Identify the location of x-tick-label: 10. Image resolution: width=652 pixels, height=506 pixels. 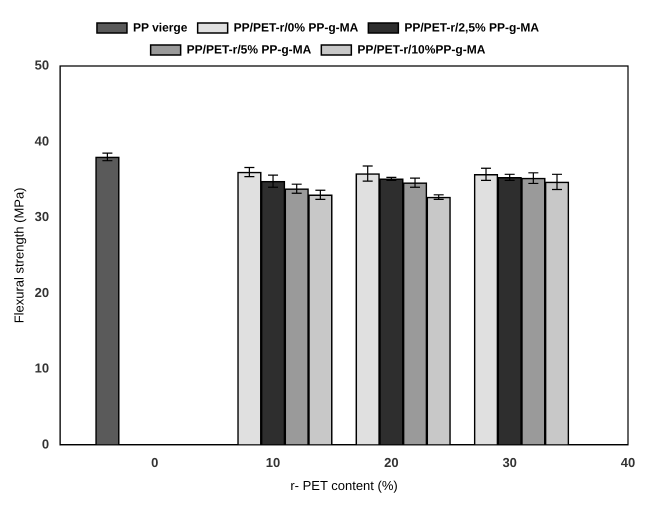
(273, 462).